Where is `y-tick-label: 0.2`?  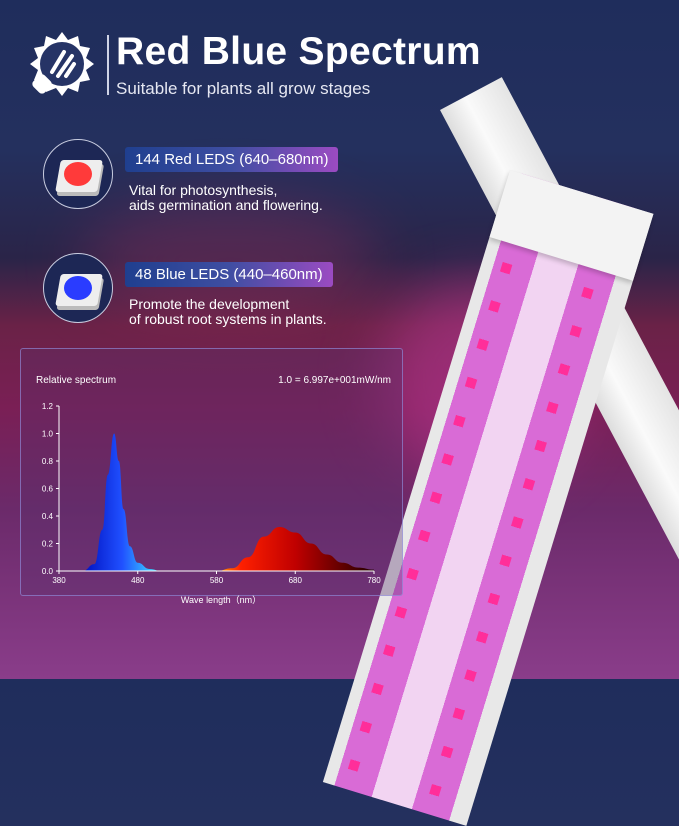 y-tick-label: 0.2 is located at coordinates (48, 544).